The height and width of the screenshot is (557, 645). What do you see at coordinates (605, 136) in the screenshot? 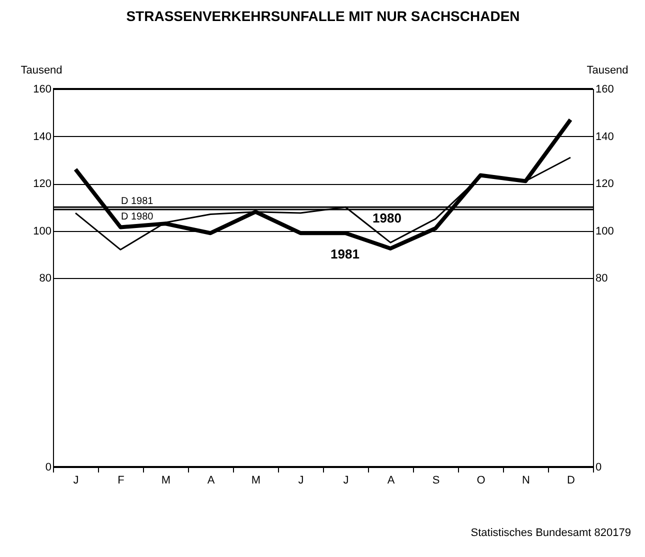
I see `y2-tick-label: 140` at bounding box center [605, 136].